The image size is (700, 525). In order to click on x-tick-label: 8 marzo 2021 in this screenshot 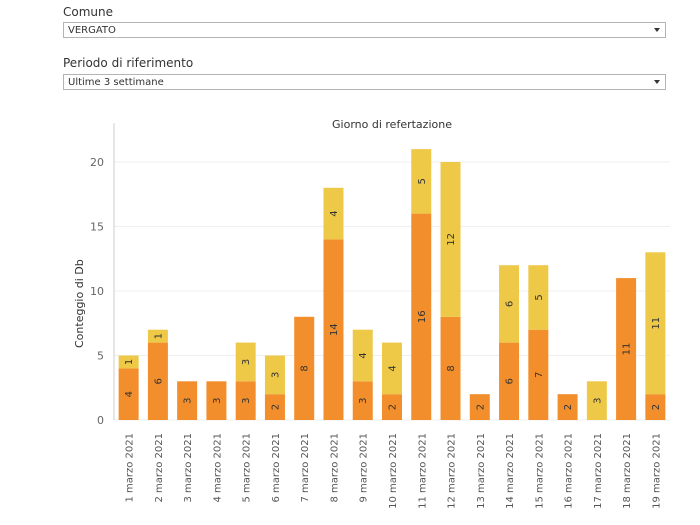, I will do `click(334, 468)`.